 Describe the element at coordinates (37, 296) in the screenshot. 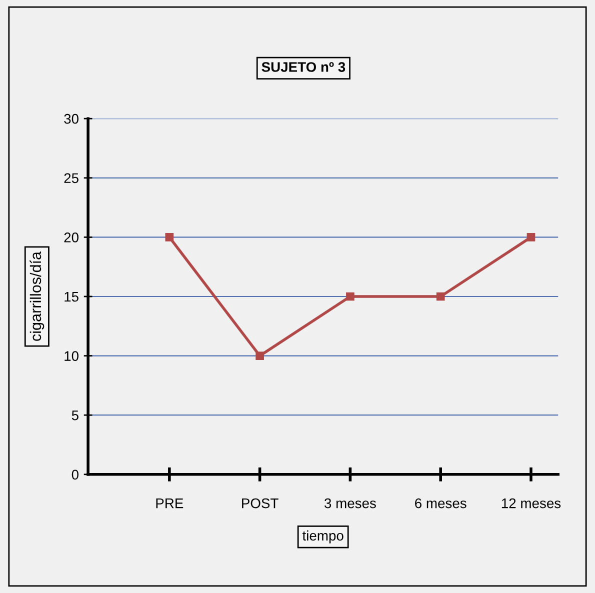

I see `y-axis-title: cigarrillos/día` at that location.